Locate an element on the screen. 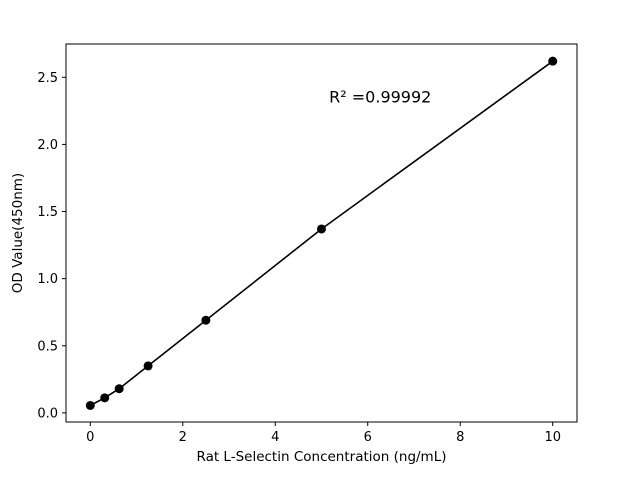 This screenshot has height=480, width=640. x-axis-label: Rat L-Selectin Concentration (ng/mL) is located at coordinates (321, 457).